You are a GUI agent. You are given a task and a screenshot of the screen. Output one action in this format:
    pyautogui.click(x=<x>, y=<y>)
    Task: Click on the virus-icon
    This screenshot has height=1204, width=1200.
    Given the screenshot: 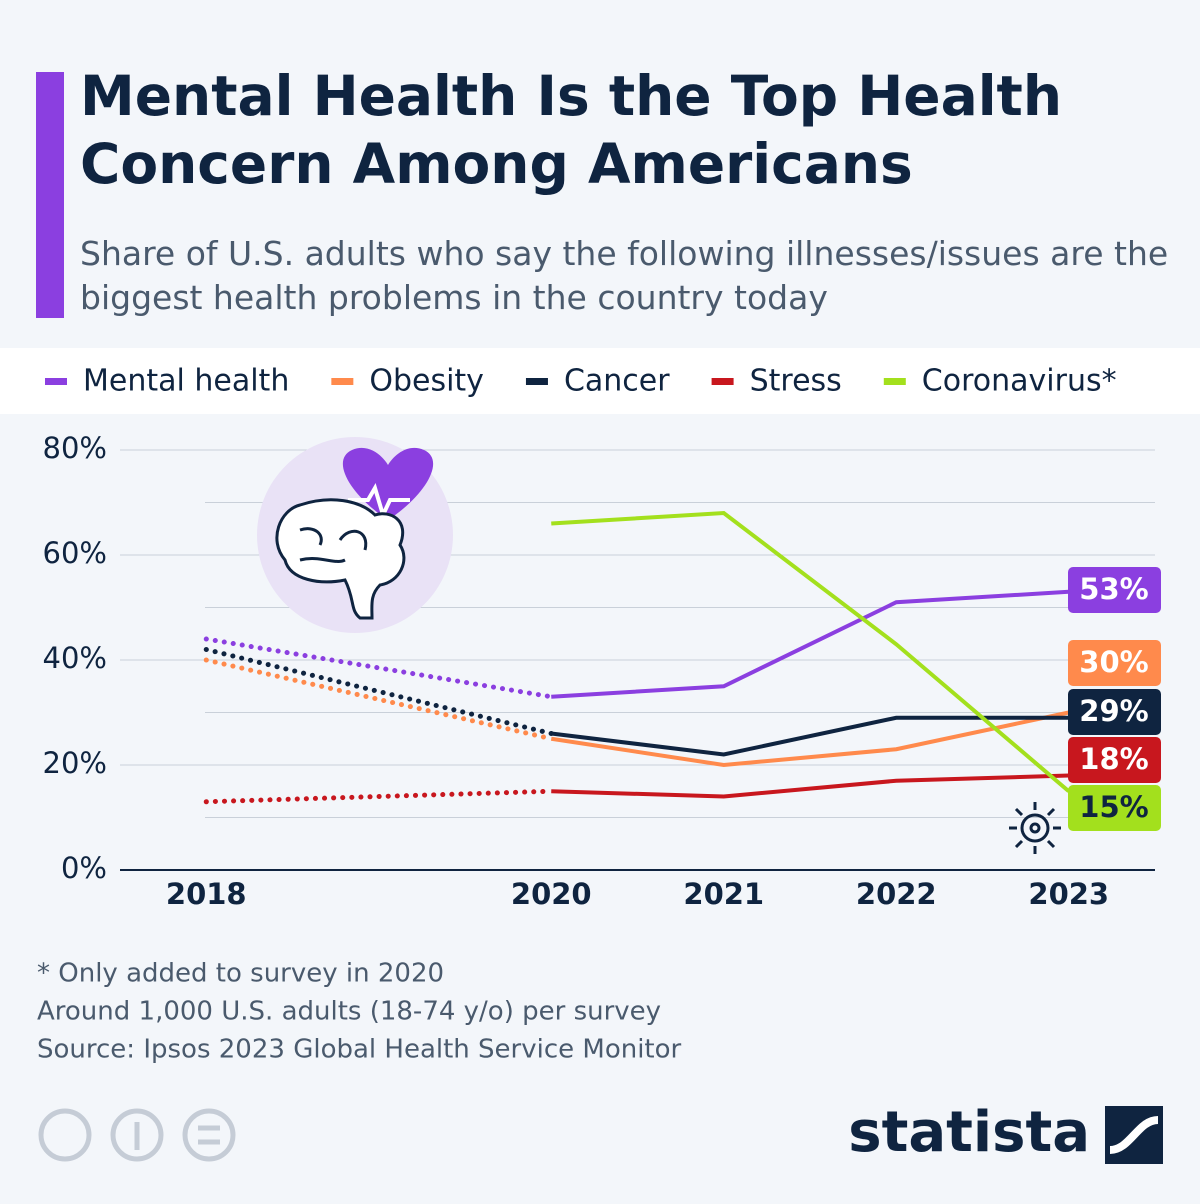 What is the action you would take?
    pyautogui.click(x=1035, y=828)
    